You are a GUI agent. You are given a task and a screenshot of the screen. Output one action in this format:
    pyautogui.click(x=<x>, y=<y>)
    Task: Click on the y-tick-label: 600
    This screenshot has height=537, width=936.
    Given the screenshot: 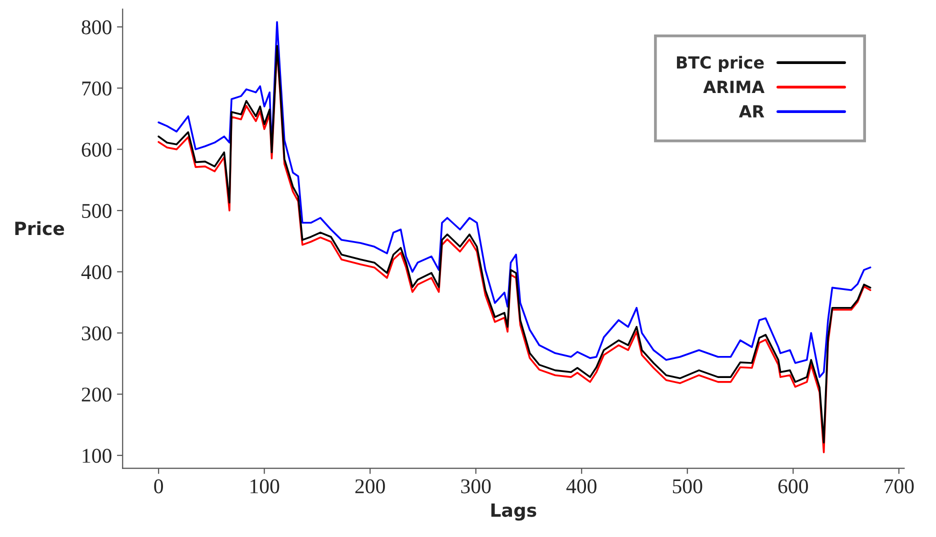 What is the action you would take?
    pyautogui.click(x=97, y=149)
    